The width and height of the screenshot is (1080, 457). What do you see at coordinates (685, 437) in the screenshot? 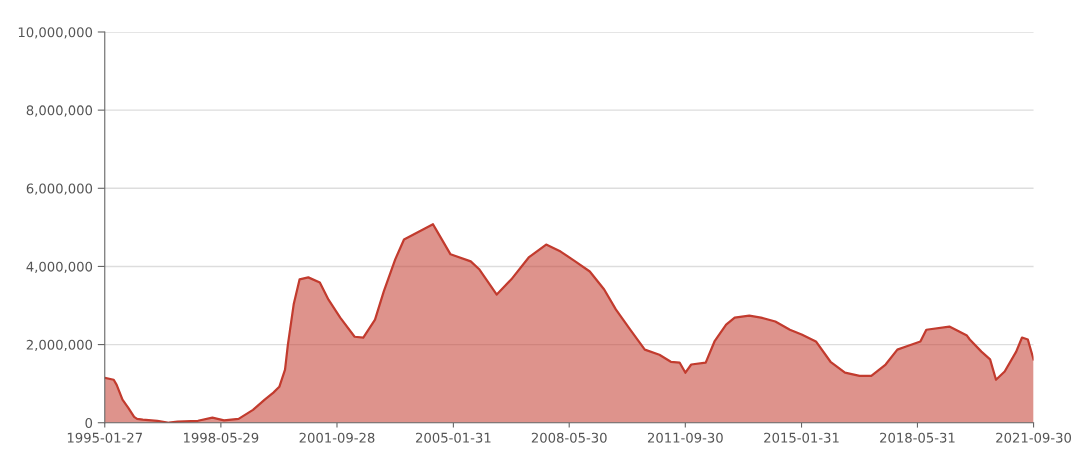
I see `x-tick-label: 2011-09-30` at bounding box center [685, 437].